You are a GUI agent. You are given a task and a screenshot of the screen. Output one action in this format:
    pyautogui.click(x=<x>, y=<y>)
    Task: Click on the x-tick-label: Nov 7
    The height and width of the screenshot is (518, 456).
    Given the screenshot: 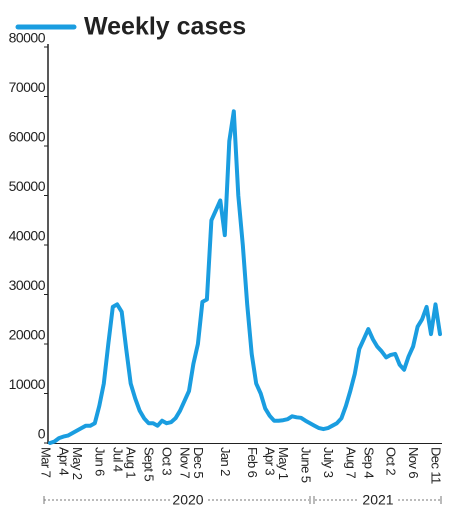 What is the action you would take?
    pyautogui.click(x=185, y=462)
    